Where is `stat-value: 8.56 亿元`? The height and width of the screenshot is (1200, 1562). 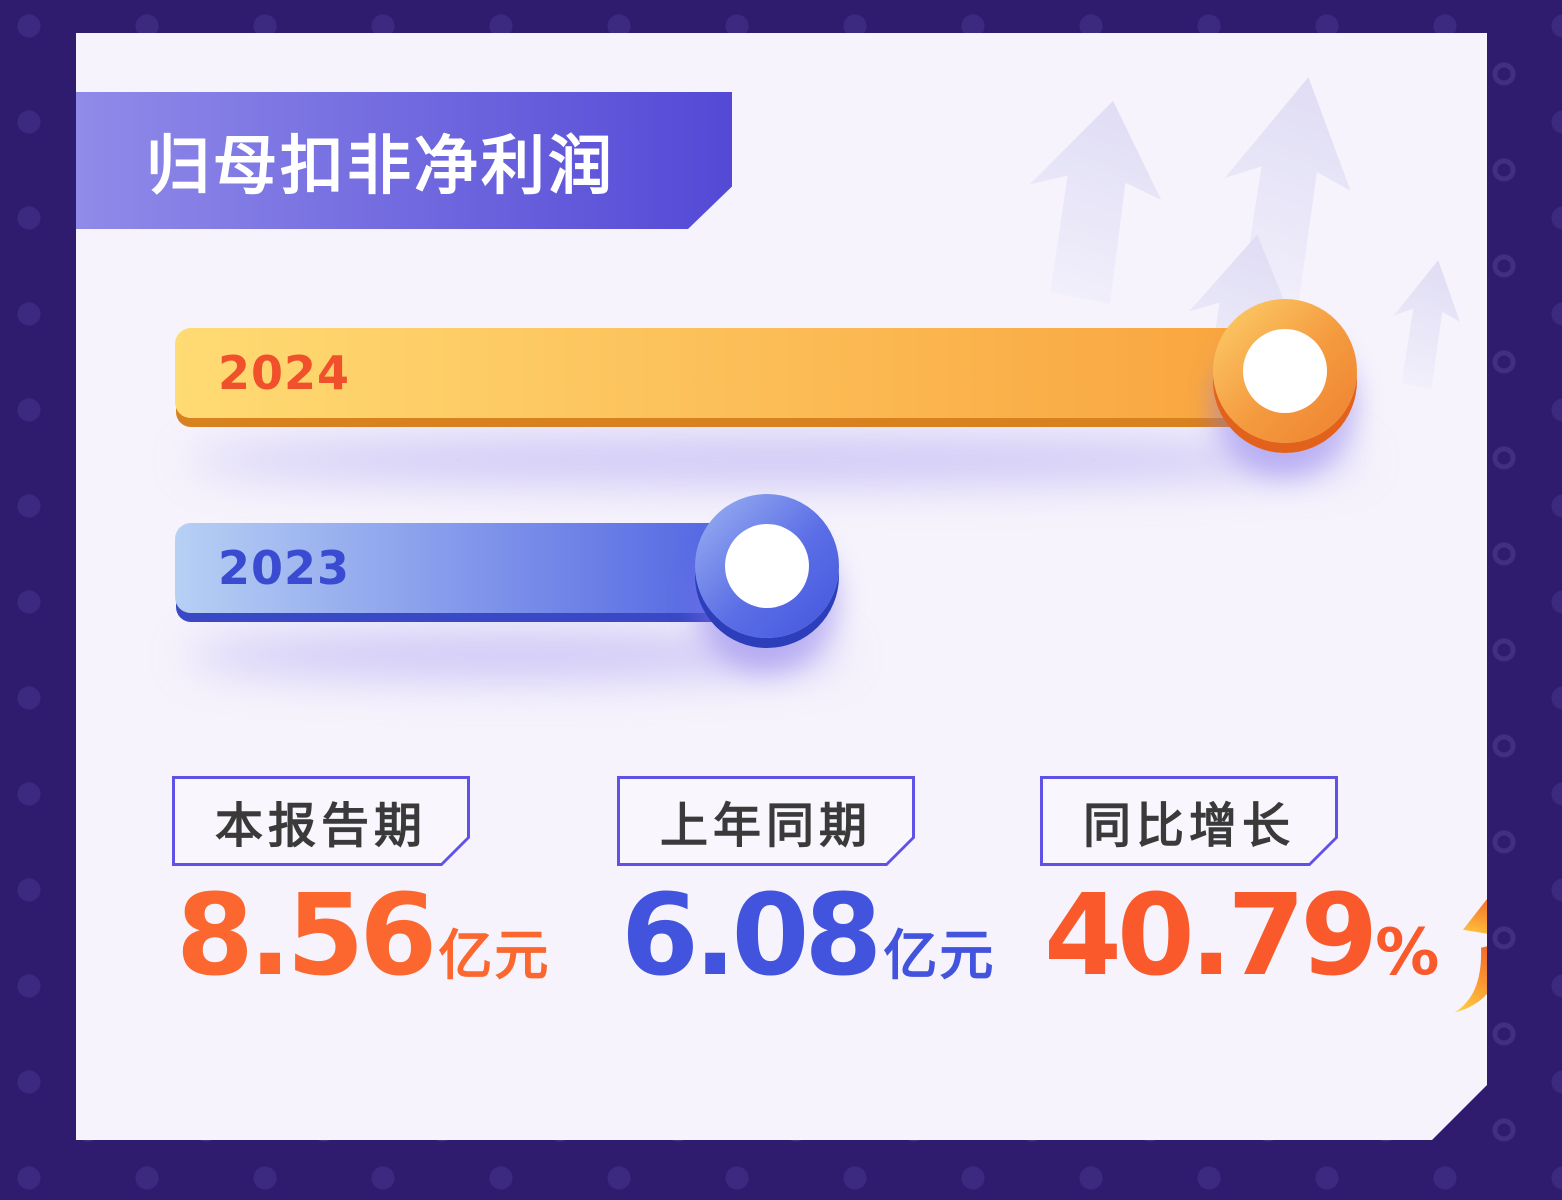 stat-value: 8.56 亿元 is located at coordinates (363, 937).